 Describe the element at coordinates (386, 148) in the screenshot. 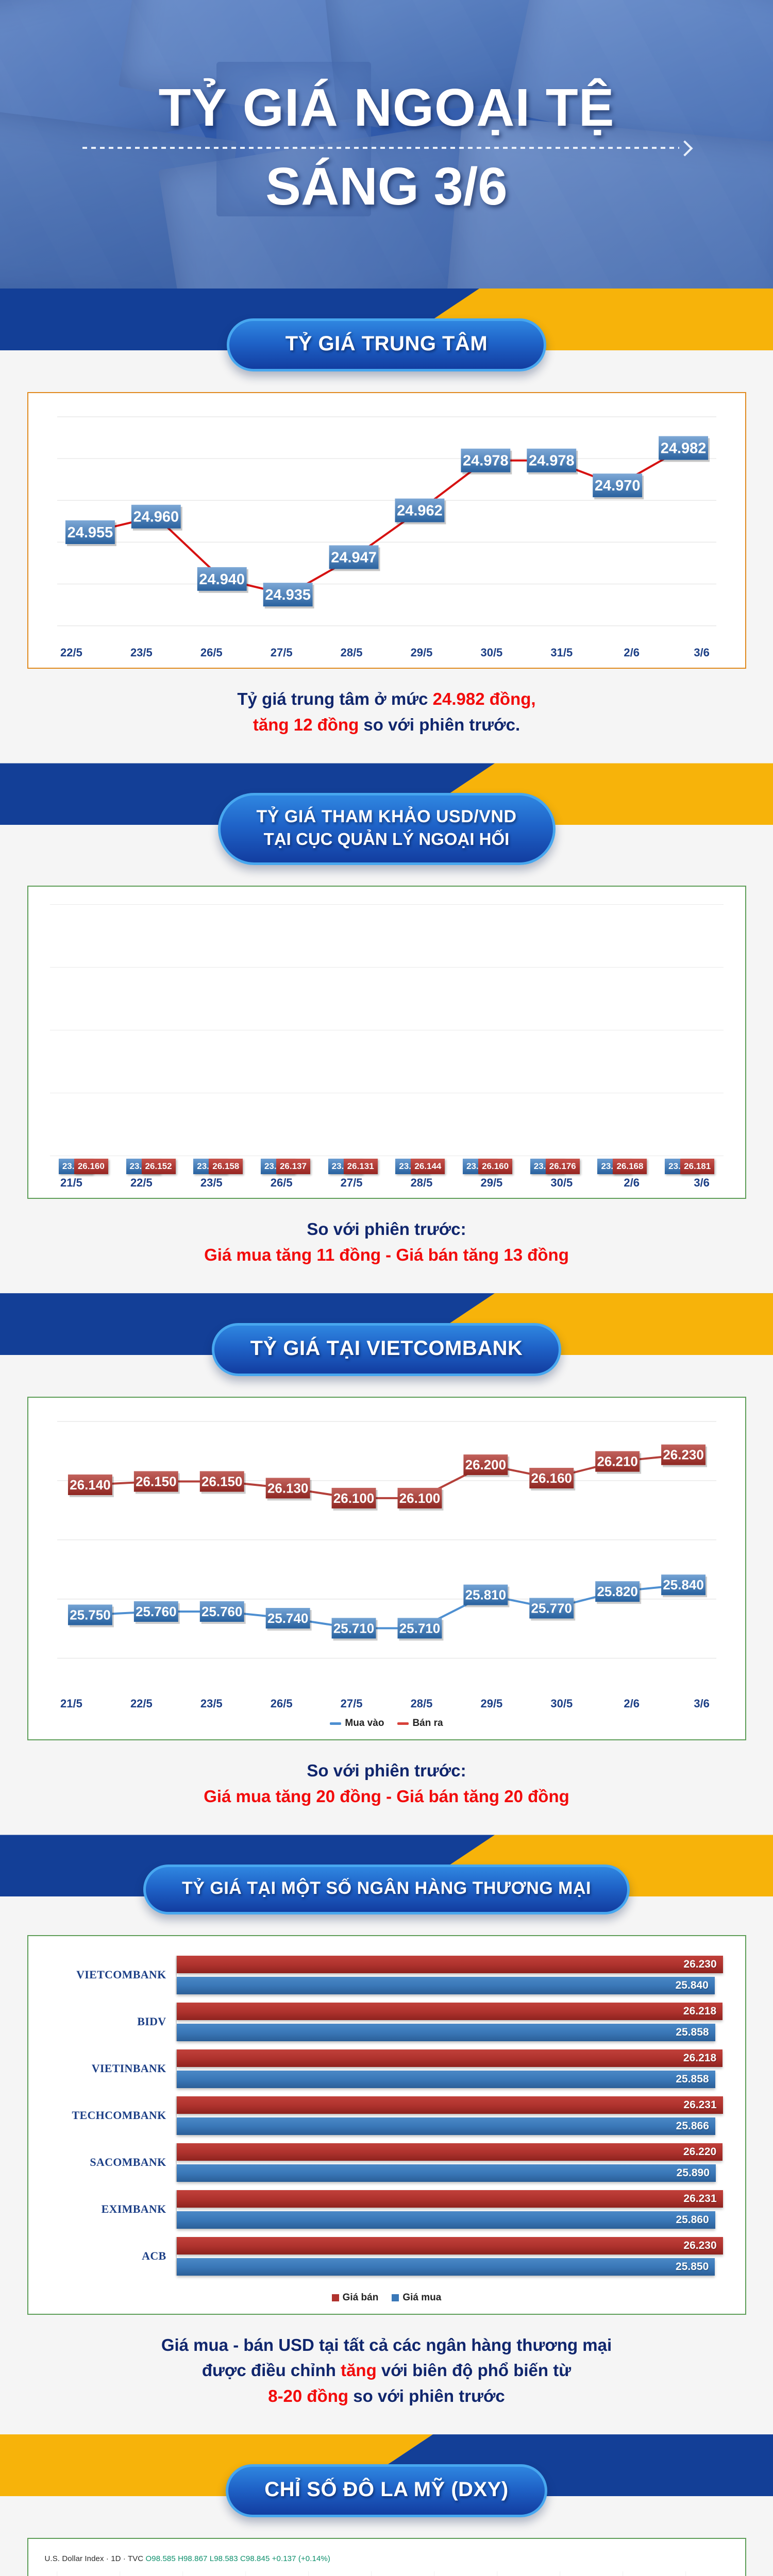

I see `arrow-divider-icon` at that location.